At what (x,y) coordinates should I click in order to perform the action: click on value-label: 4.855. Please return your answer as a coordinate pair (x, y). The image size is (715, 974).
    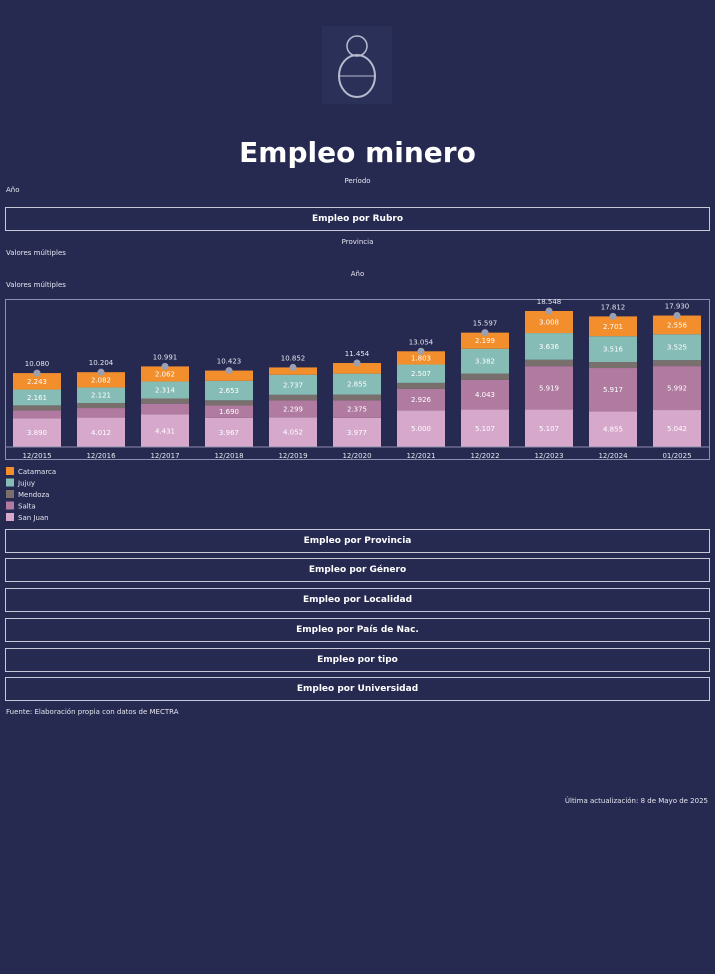
    Looking at the image, I should click on (613, 430).